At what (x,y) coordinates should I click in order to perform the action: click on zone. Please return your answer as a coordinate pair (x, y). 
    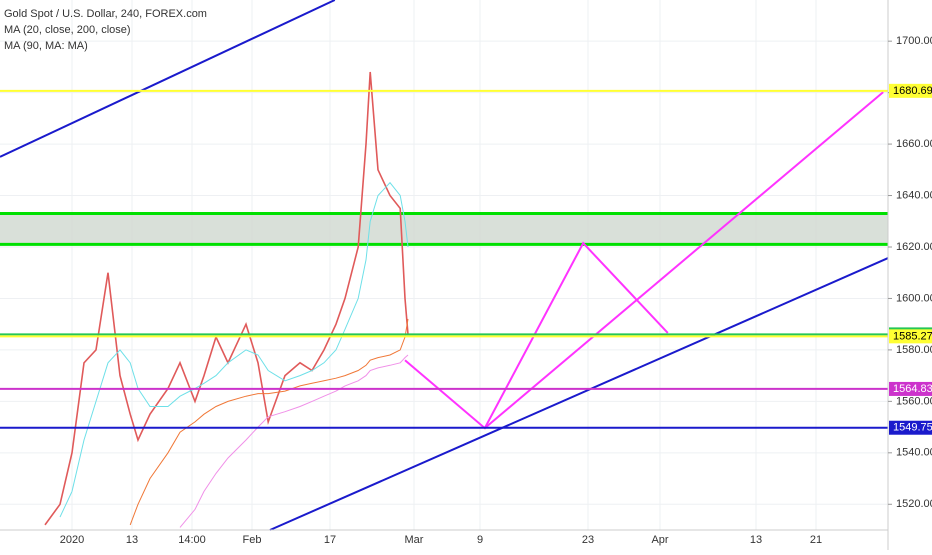
    Looking at the image, I should click on (444, 229).